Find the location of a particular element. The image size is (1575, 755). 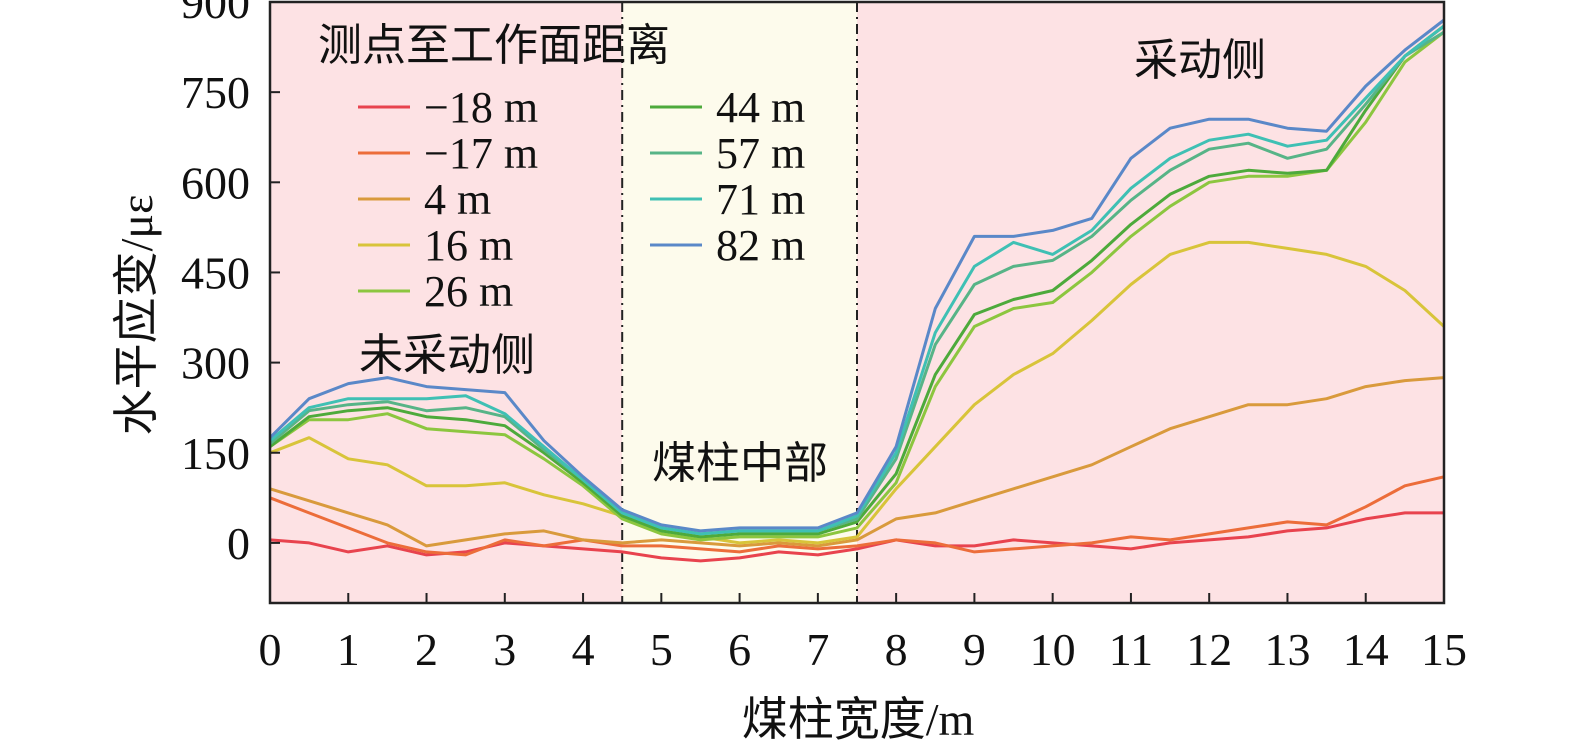

boundary-lines is located at coordinates (739, 302).